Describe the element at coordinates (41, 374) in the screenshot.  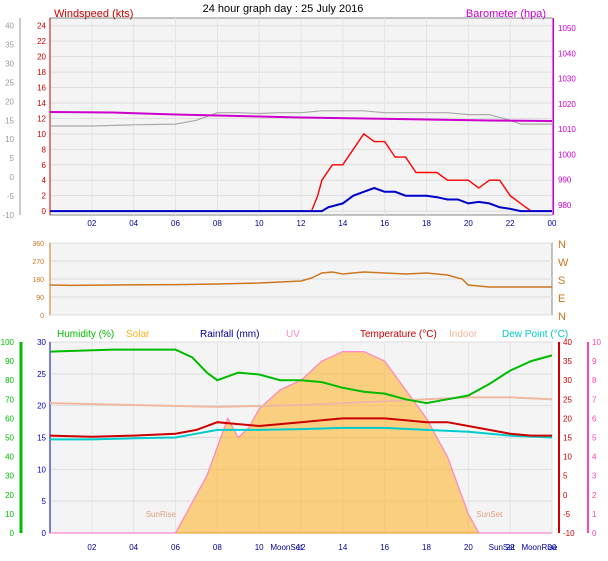
I see `rain-y-tick: 25` at that location.